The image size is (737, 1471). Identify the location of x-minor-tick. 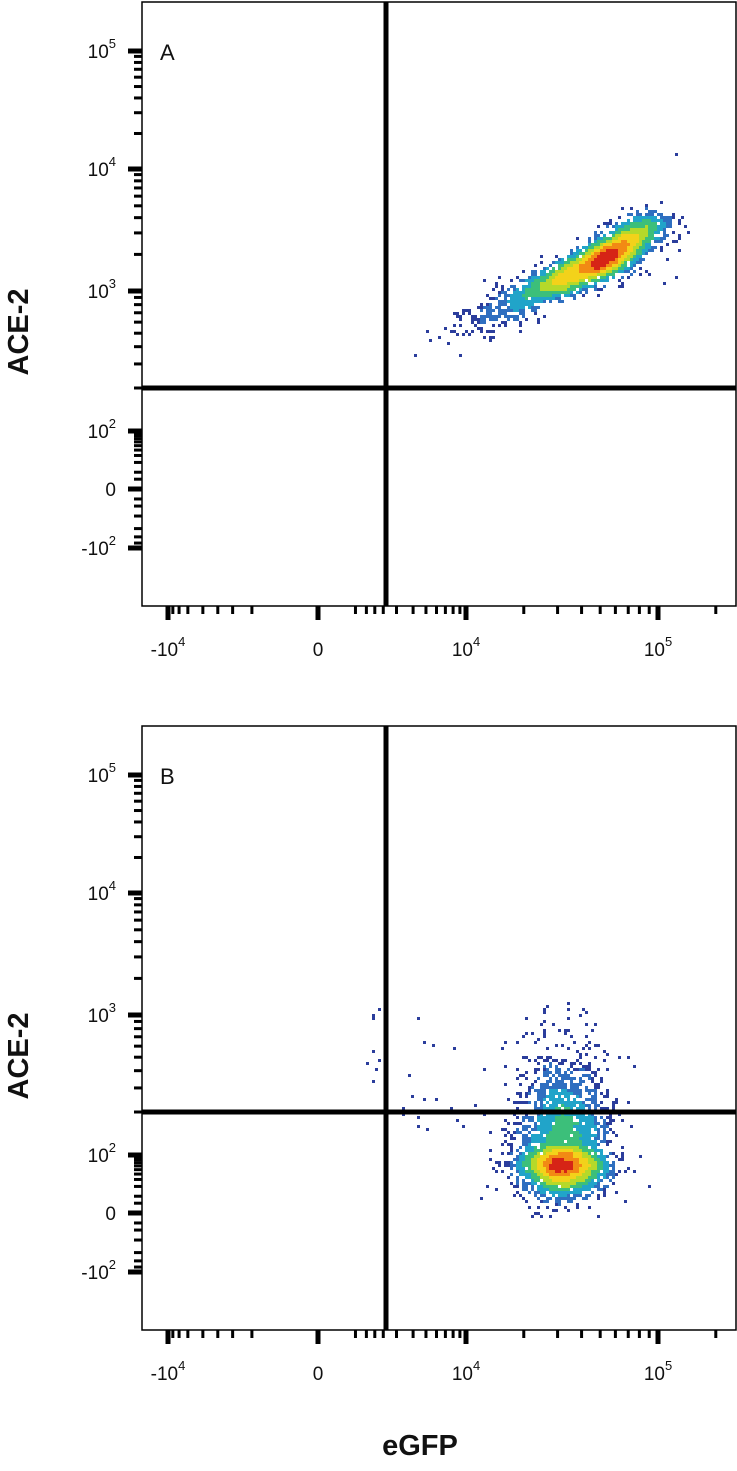
(445, 610).